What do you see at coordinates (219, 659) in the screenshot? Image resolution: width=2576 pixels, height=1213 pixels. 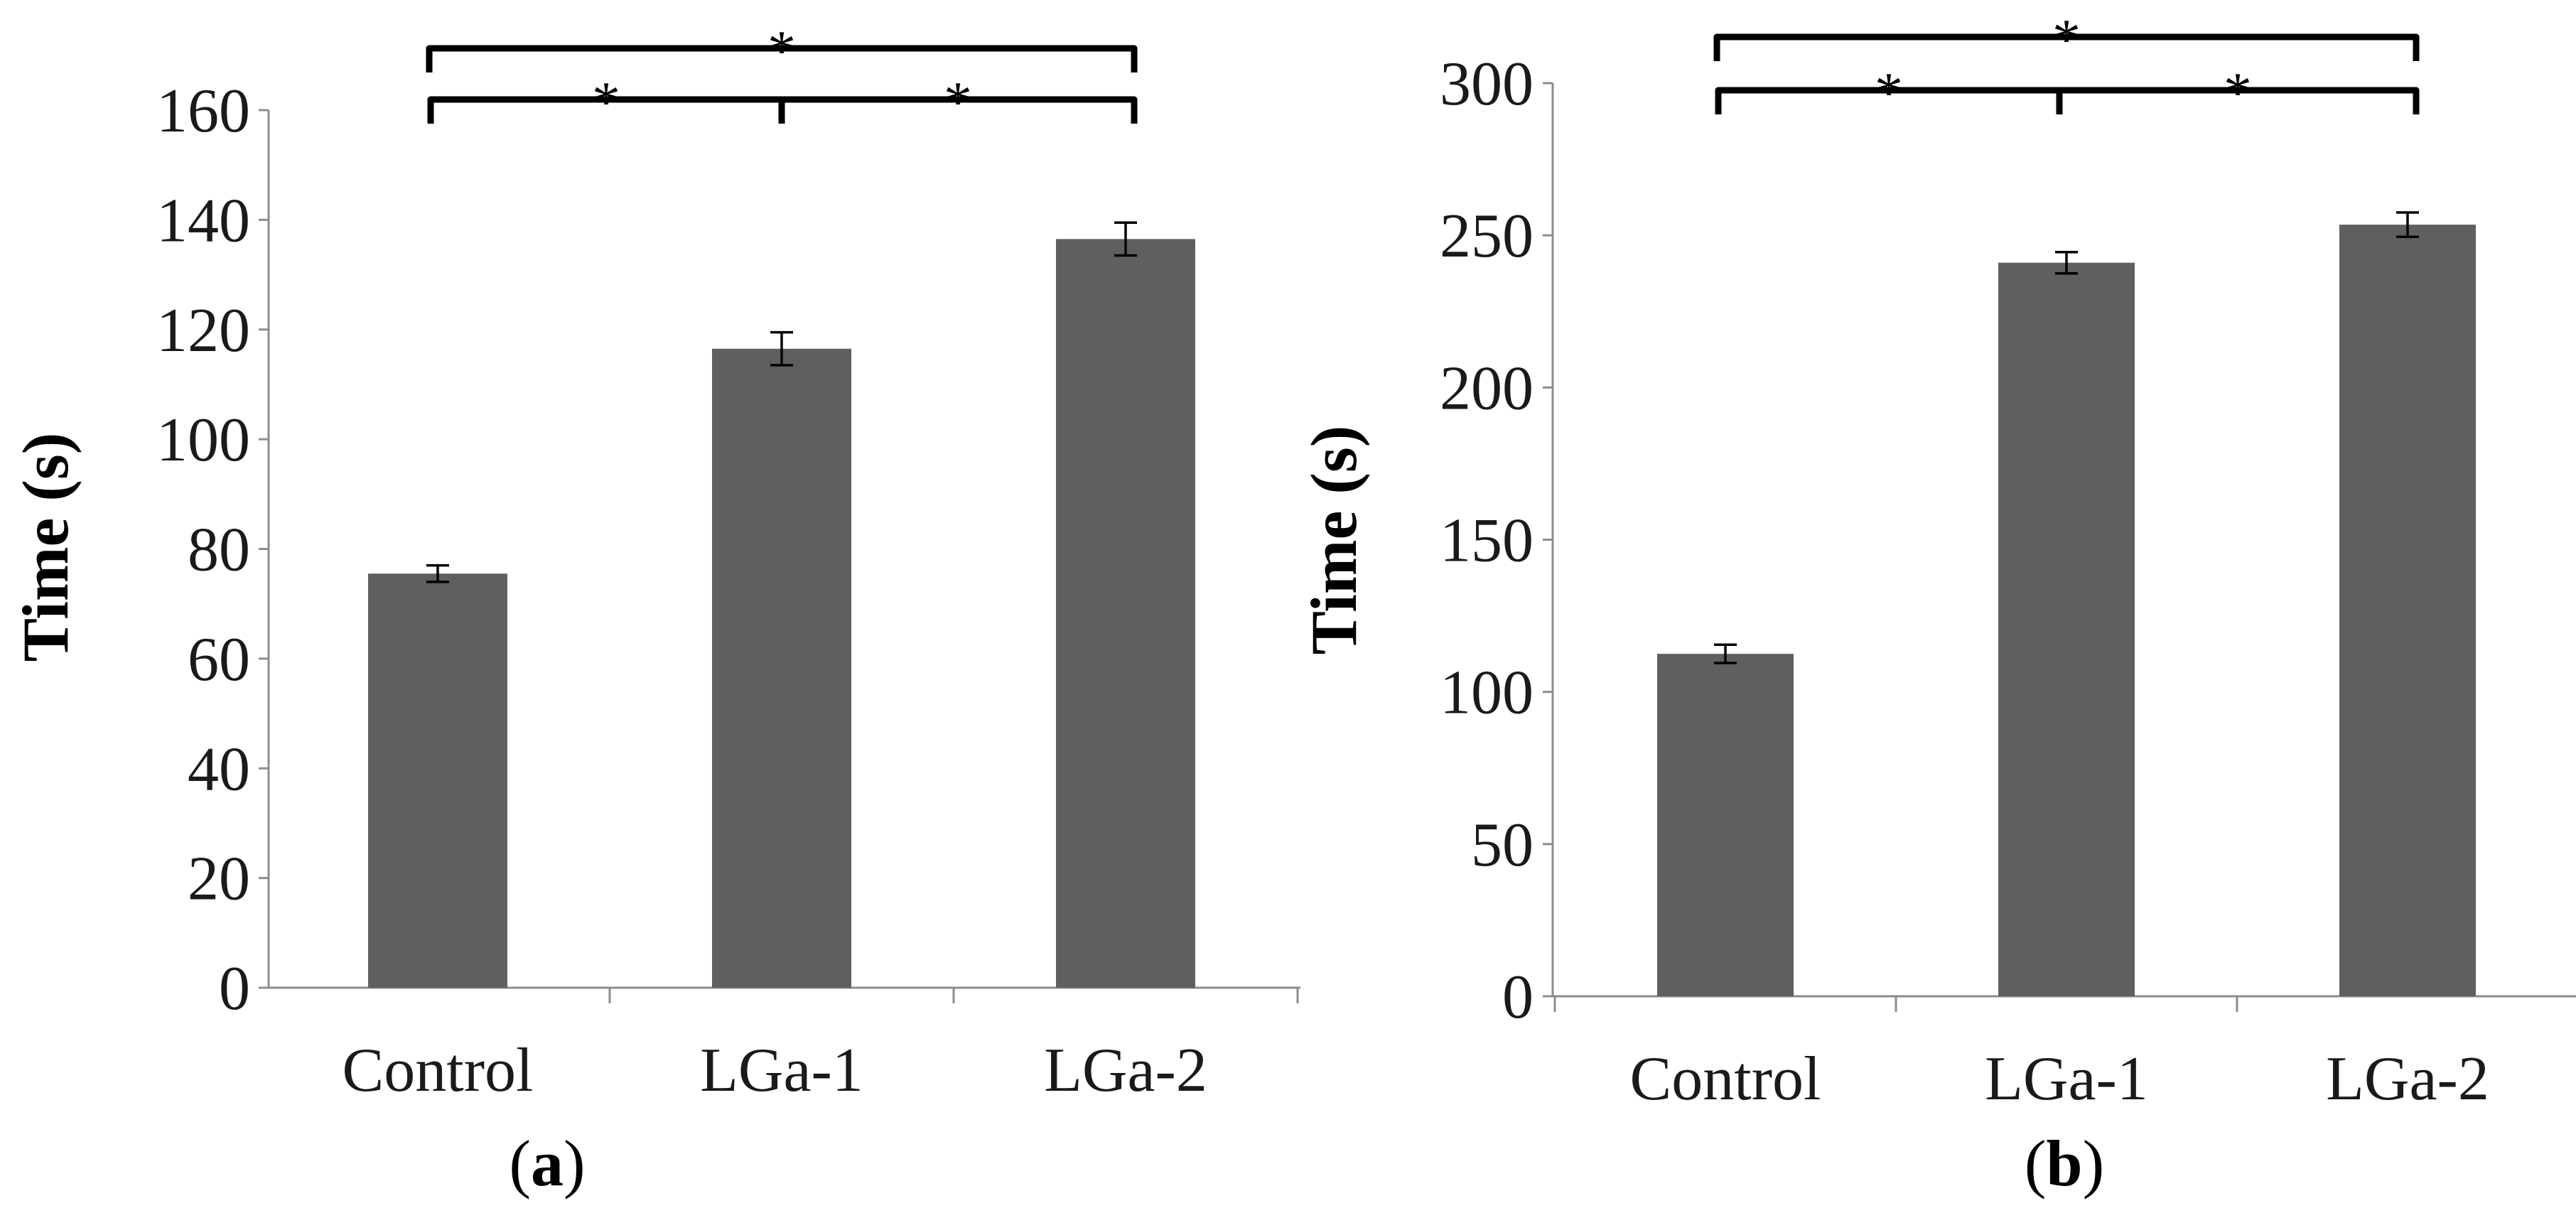 I see `y-tick-label: 60` at bounding box center [219, 659].